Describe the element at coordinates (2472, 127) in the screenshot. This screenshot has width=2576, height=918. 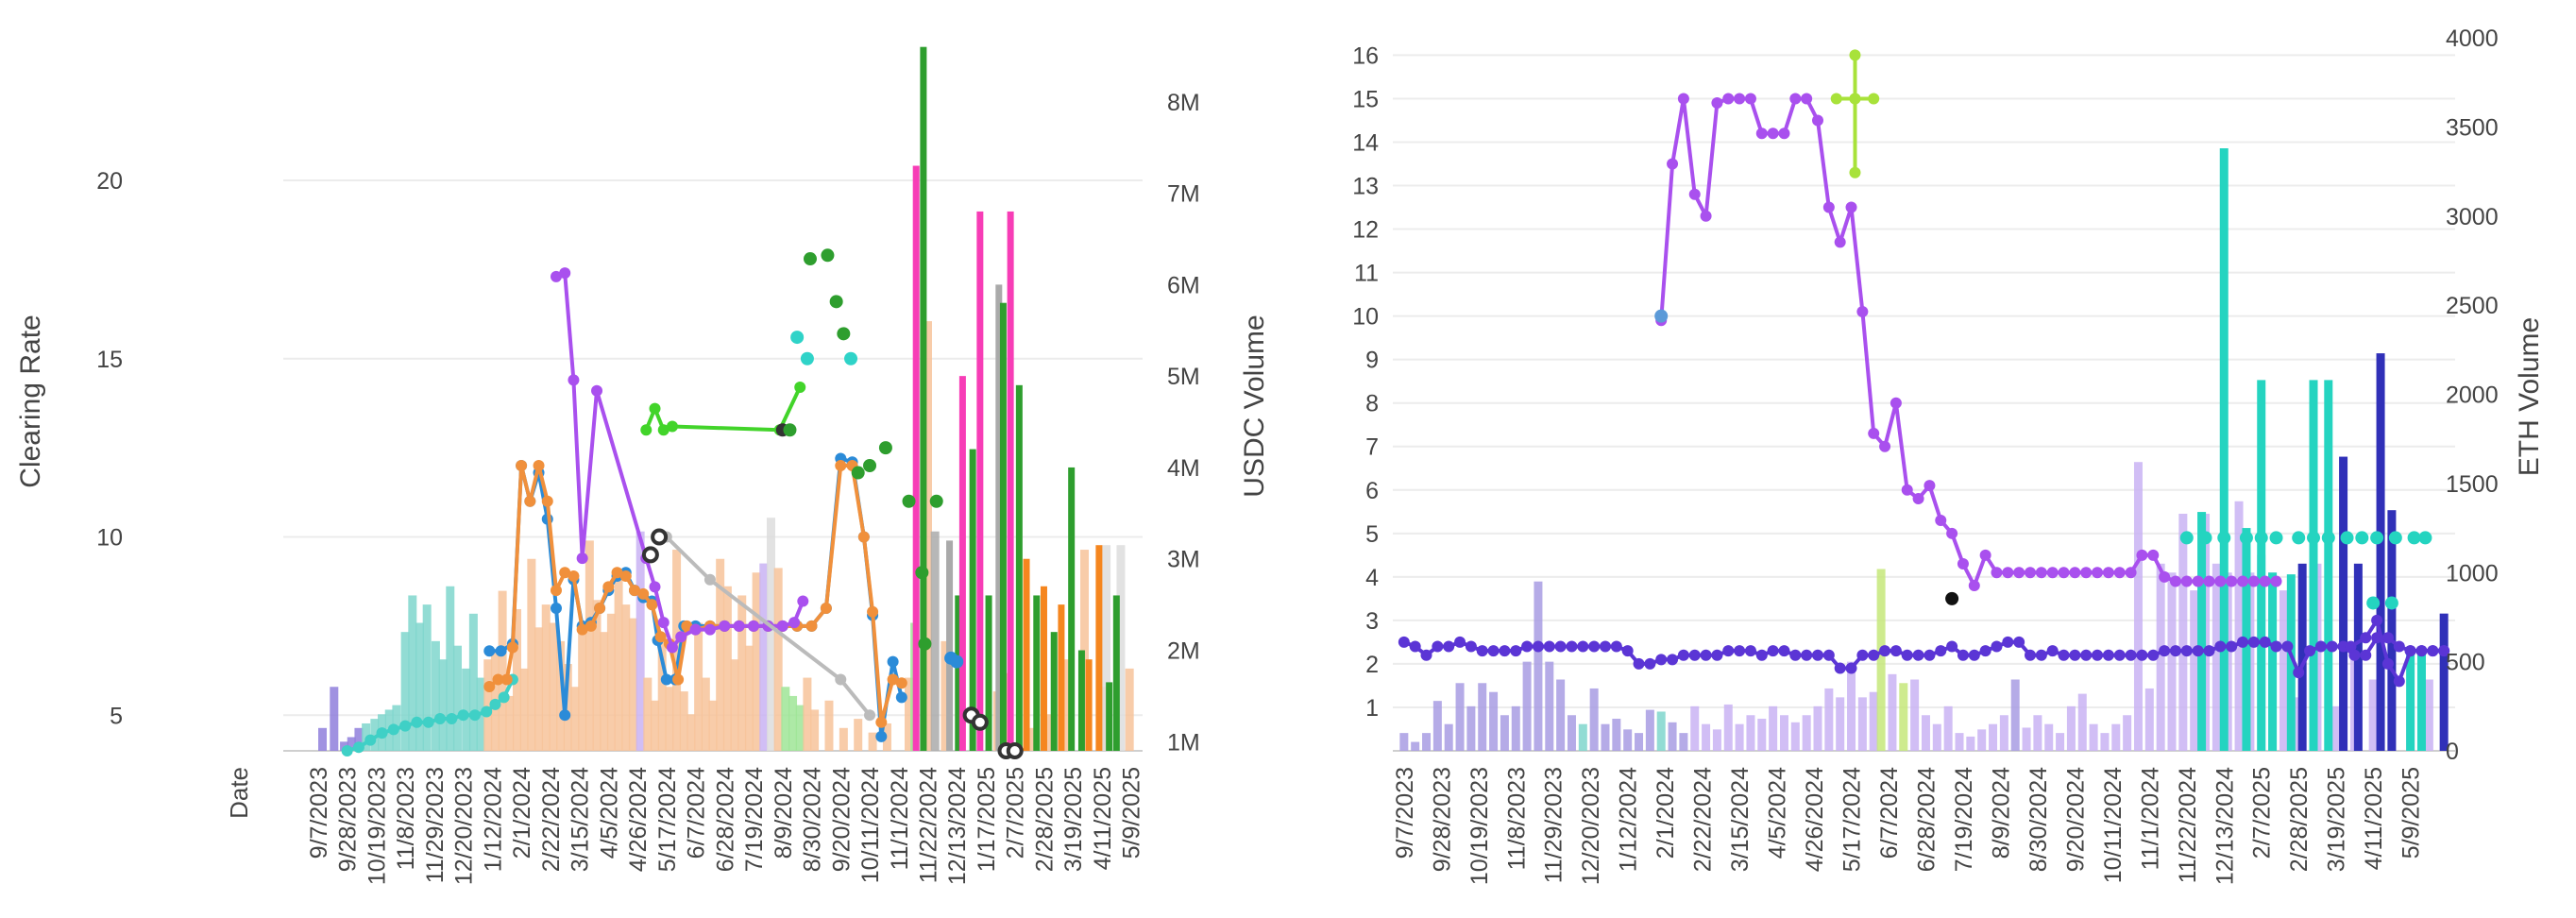
I see `y2-tick-label: 3500` at that location.